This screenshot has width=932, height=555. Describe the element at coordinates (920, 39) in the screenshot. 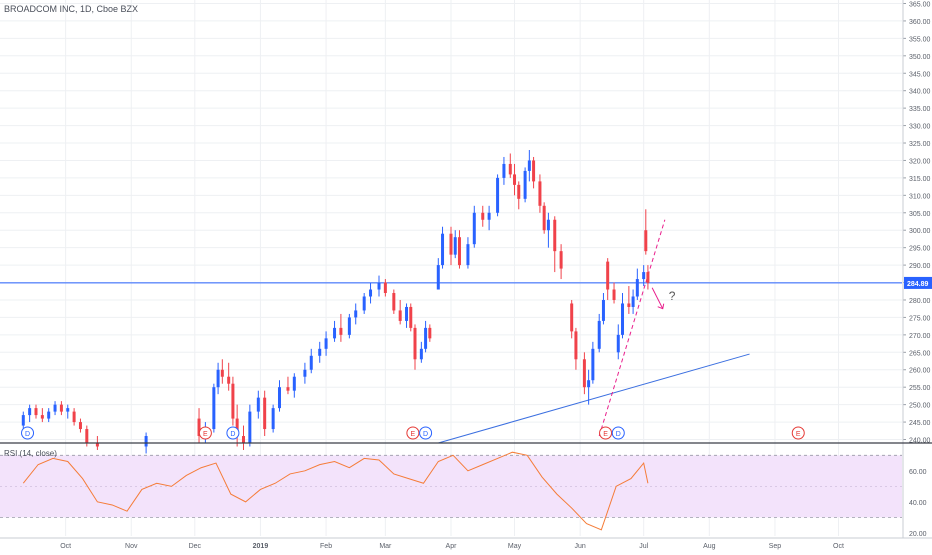

I see `y-tick-label: 355.00` at that location.